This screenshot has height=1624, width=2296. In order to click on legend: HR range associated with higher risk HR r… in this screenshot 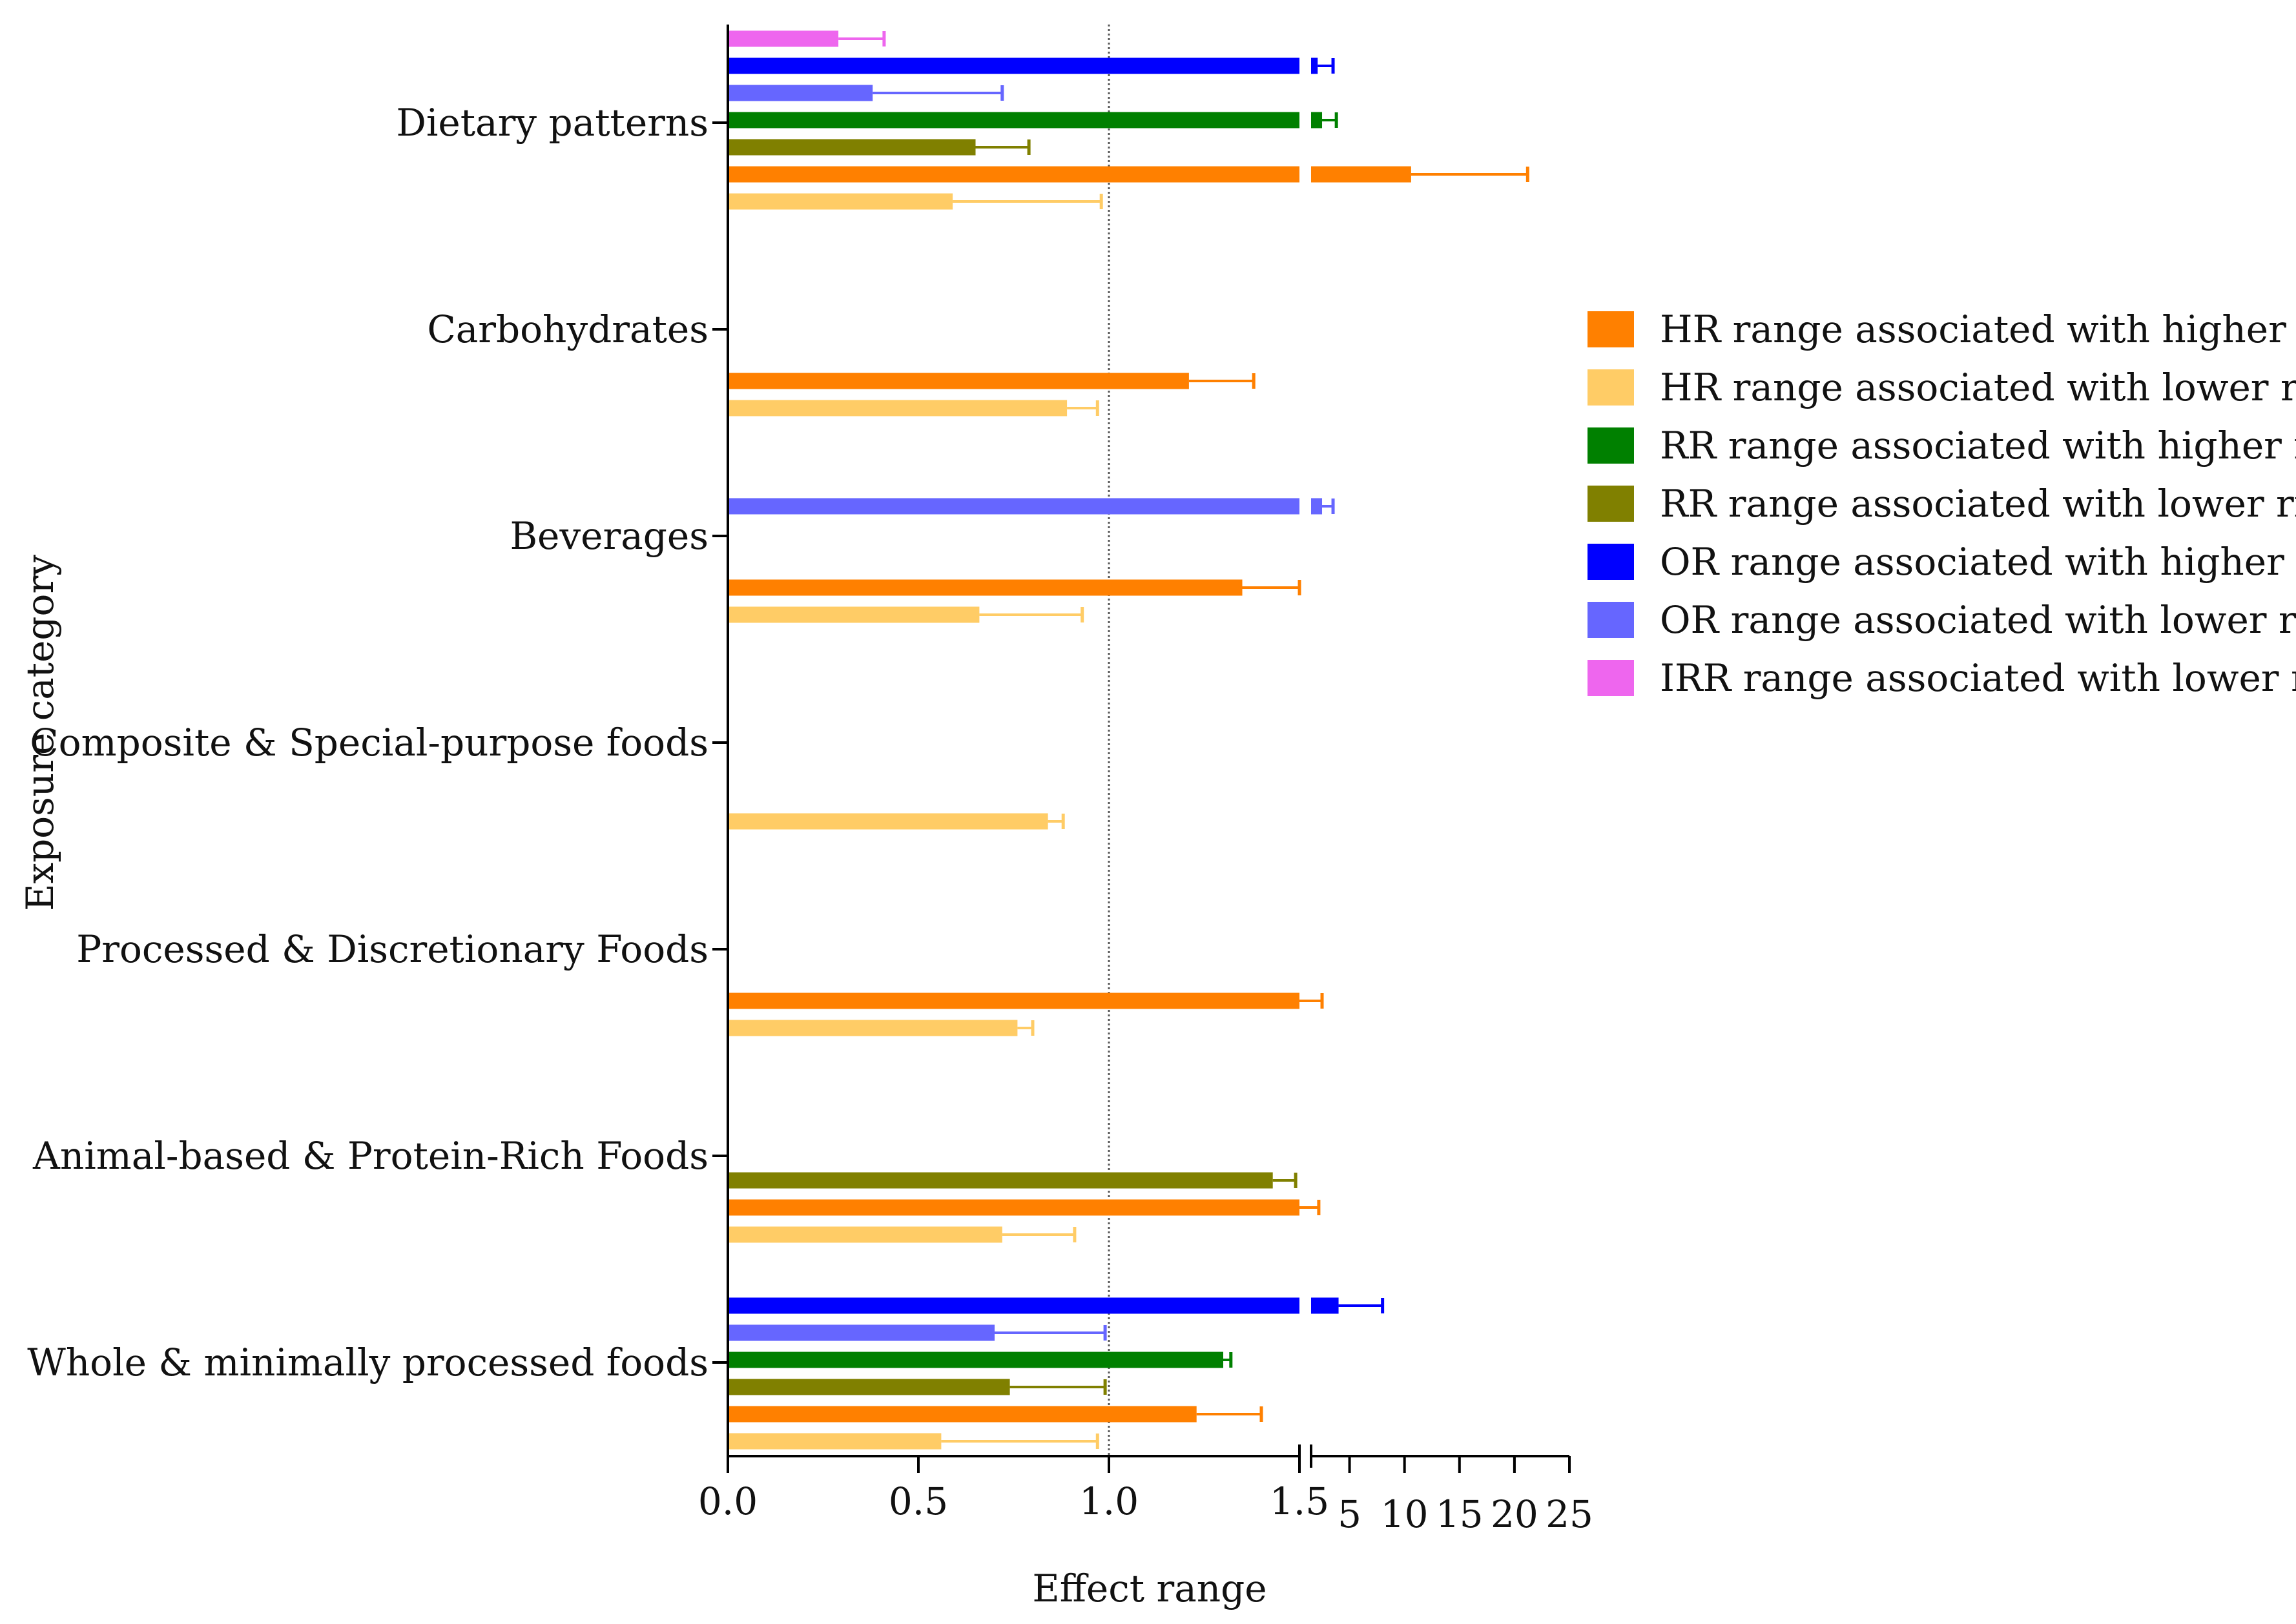, I will do `click(1942, 503)`.